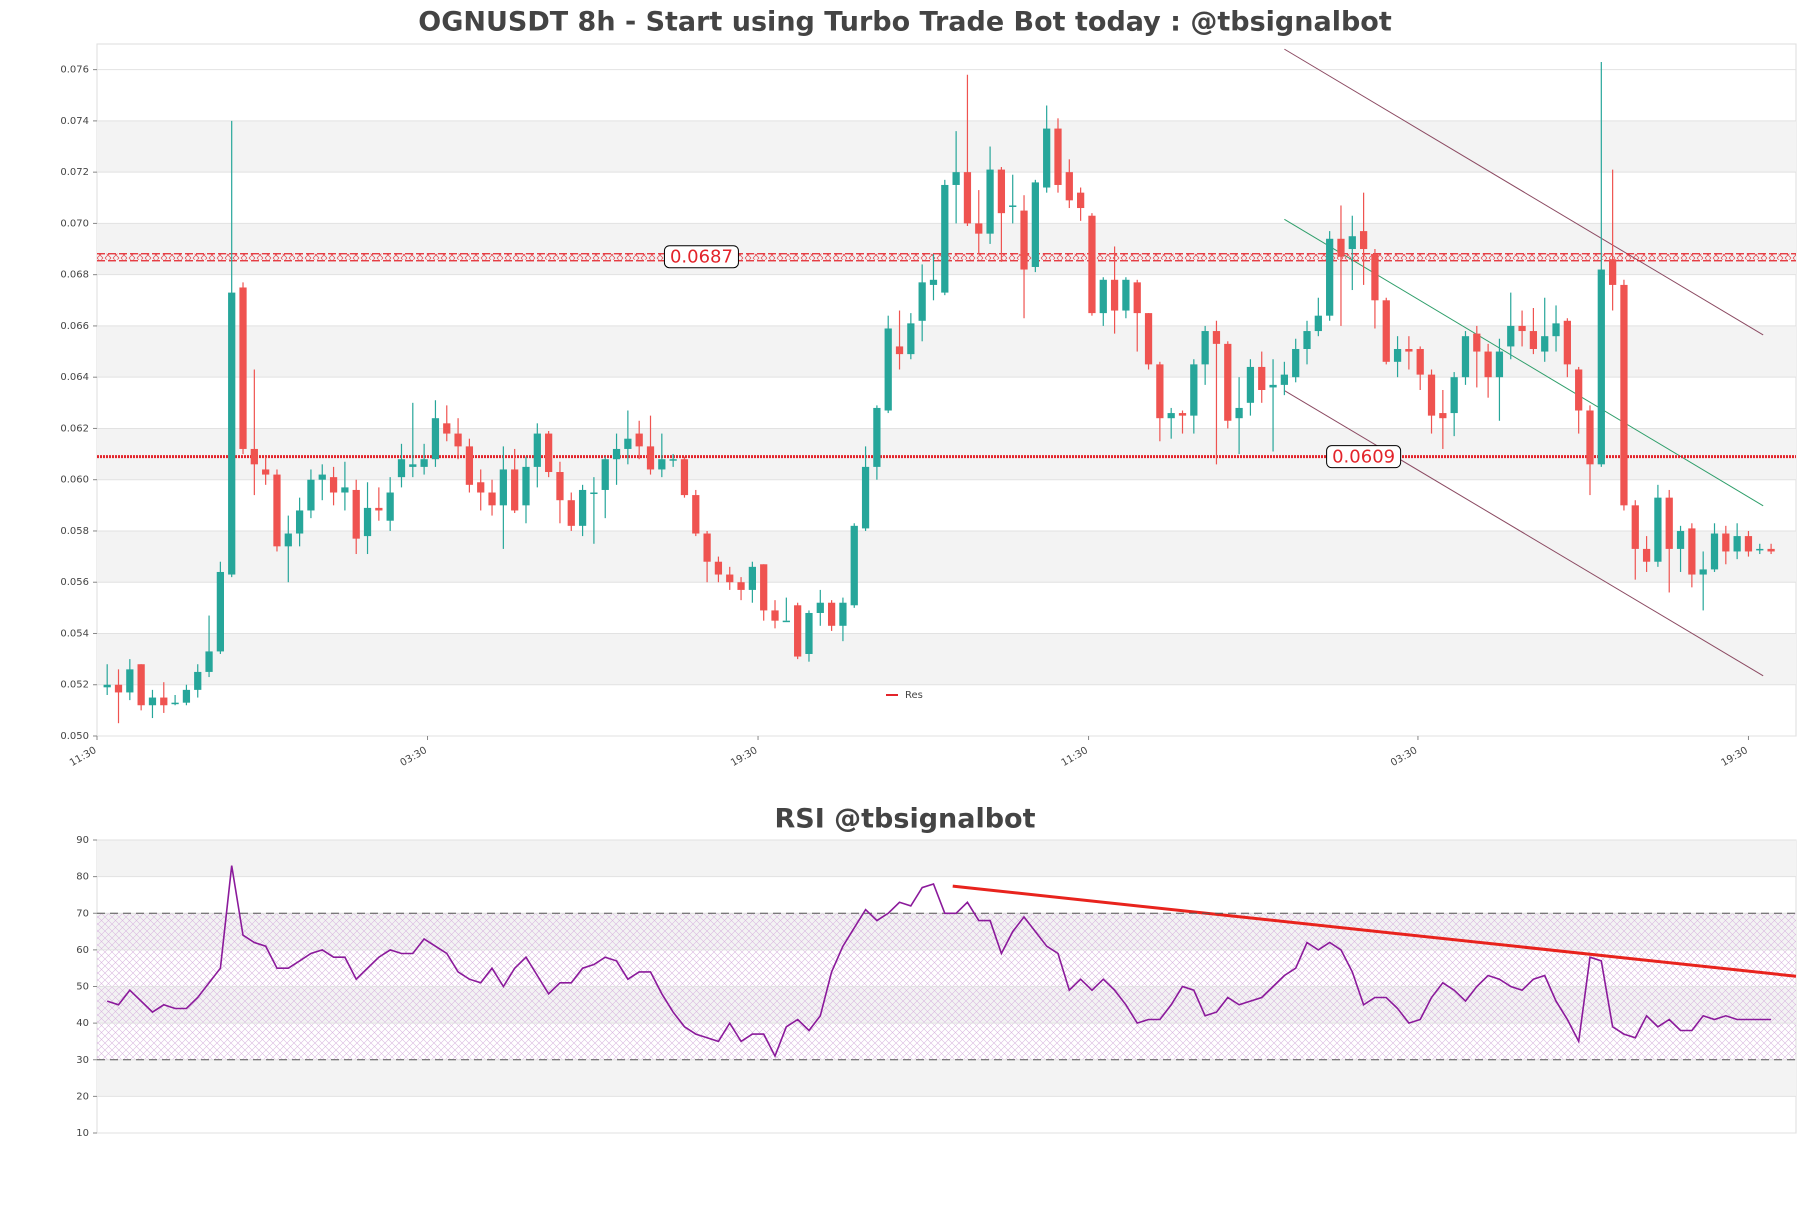 Image resolution: width=1811 pixels, height=1208 pixels. What do you see at coordinates (74, 428) in the screenshot?
I see `y-tick-label: 0.062` at bounding box center [74, 428].